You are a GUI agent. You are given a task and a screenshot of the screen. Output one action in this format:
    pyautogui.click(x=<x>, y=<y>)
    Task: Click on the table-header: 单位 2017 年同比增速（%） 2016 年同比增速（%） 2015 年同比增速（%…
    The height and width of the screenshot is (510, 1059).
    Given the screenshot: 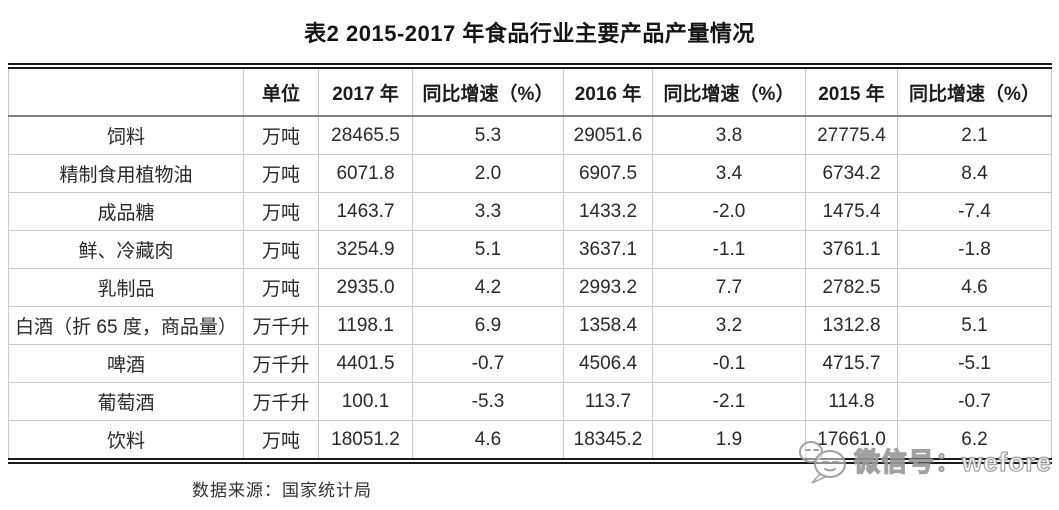 What is the action you would take?
    pyautogui.click(x=530, y=91)
    